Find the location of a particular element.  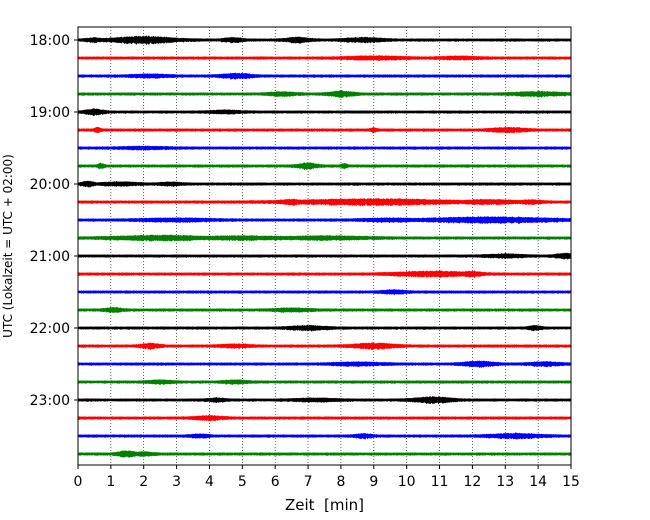

x-axis-ticks: 0 1 2 3 4 5 6 7 8 9 10 11 12 13 14 15 is located at coordinates (327, 477).